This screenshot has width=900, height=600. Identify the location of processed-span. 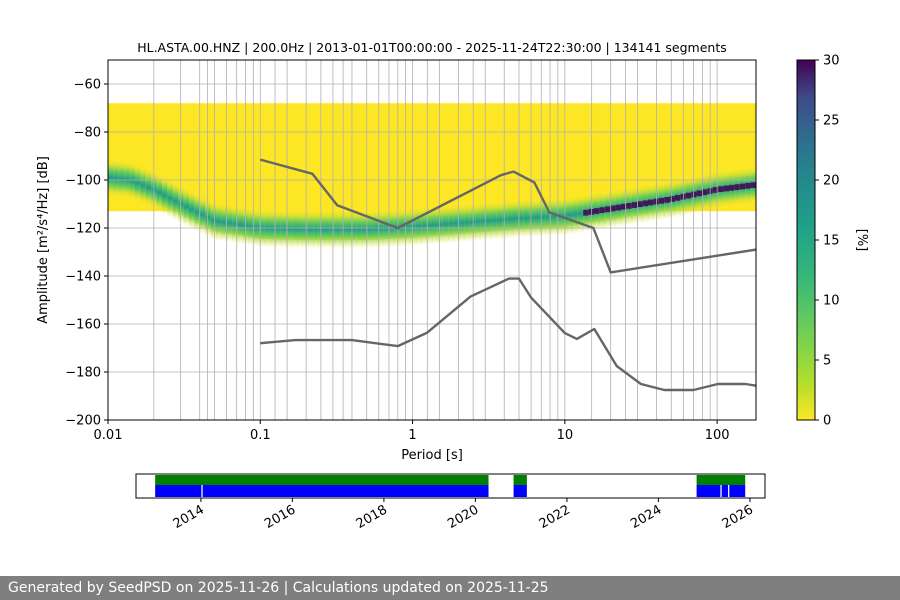
(520, 480).